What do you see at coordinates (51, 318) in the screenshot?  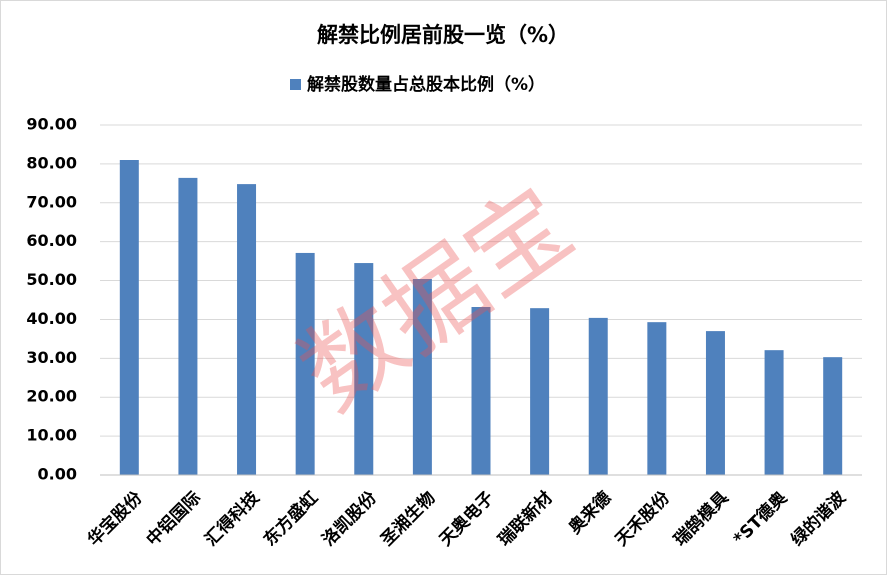 I see `y-tick-label: 40.00` at bounding box center [51, 318].